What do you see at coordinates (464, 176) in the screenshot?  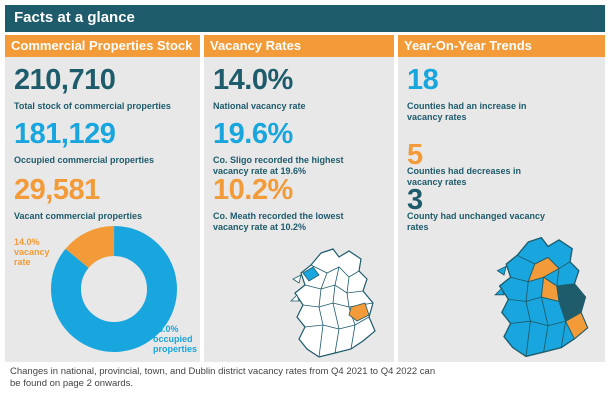 I see `decrease-count-label: Counties had decreases in vacancy rates` at bounding box center [464, 176].